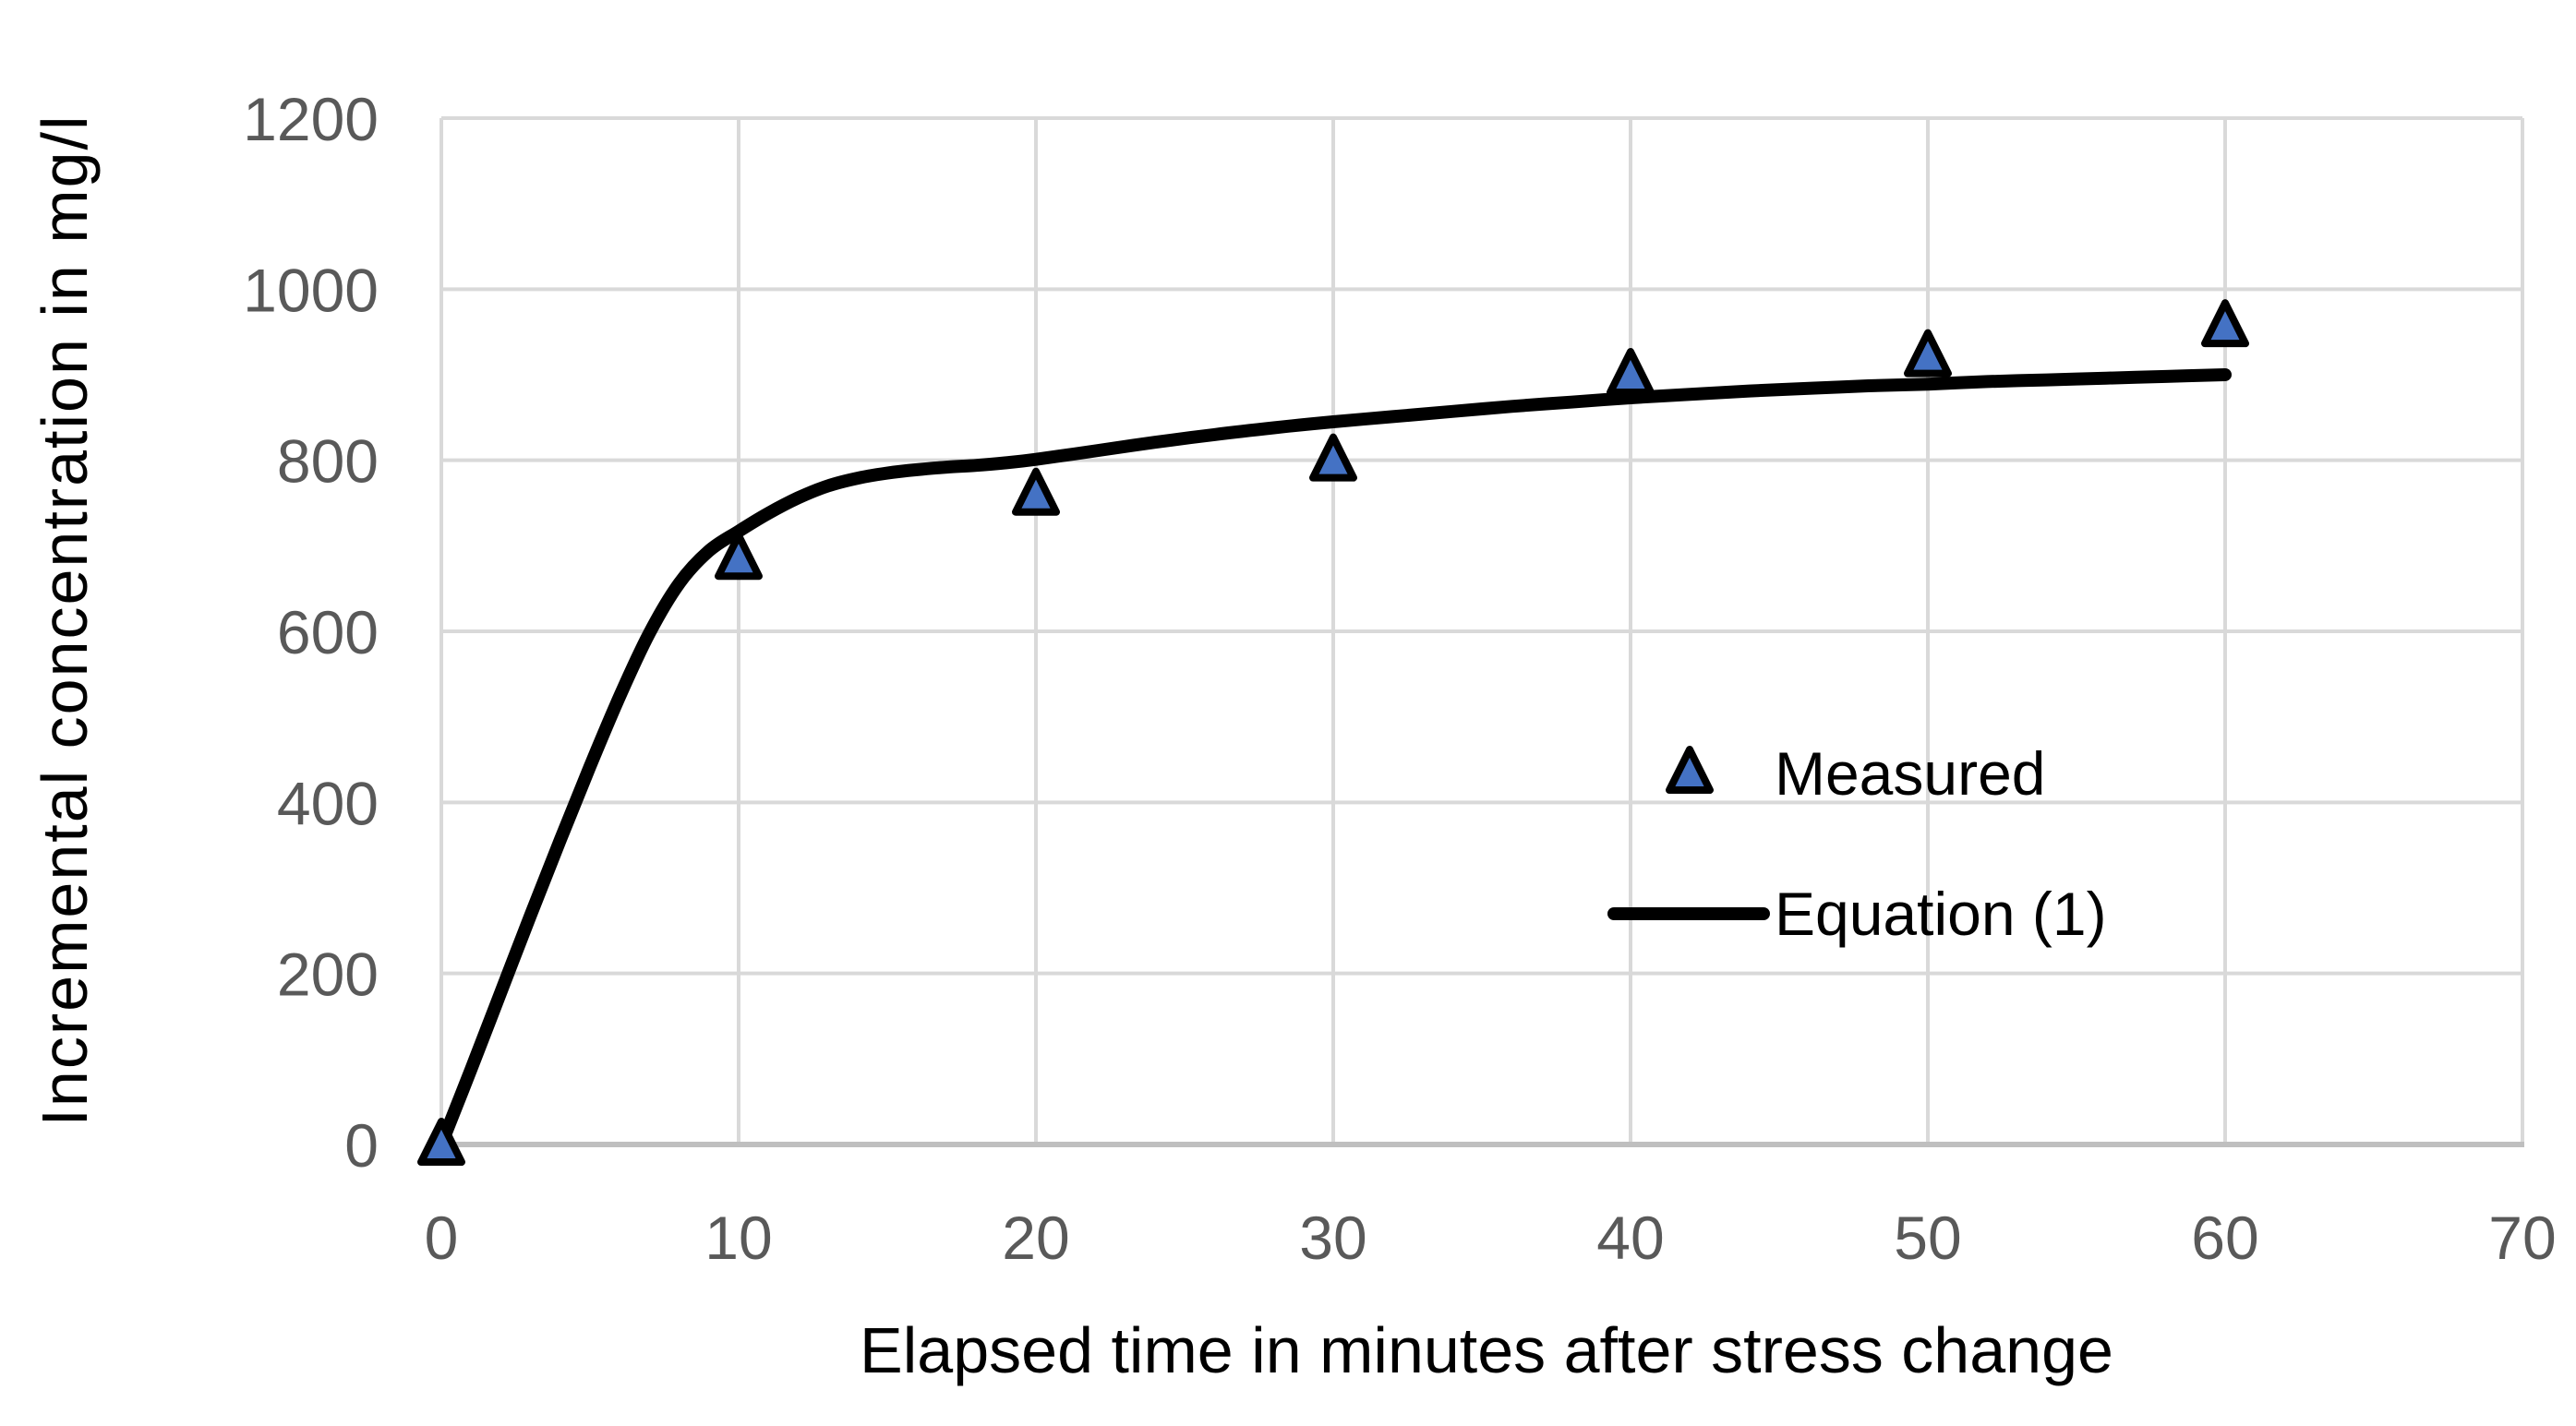 The width and height of the screenshot is (2576, 1426). What do you see at coordinates (361, 1145) in the screenshot?
I see `y-tick-label: 0` at bounding box center [361, 1145].